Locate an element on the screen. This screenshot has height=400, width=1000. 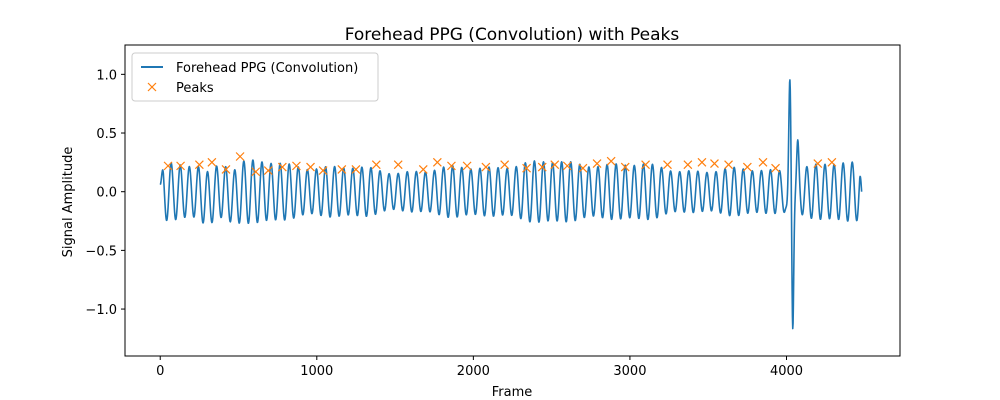
y-tick-label: 1.0 is located at coordinates (106, 75).